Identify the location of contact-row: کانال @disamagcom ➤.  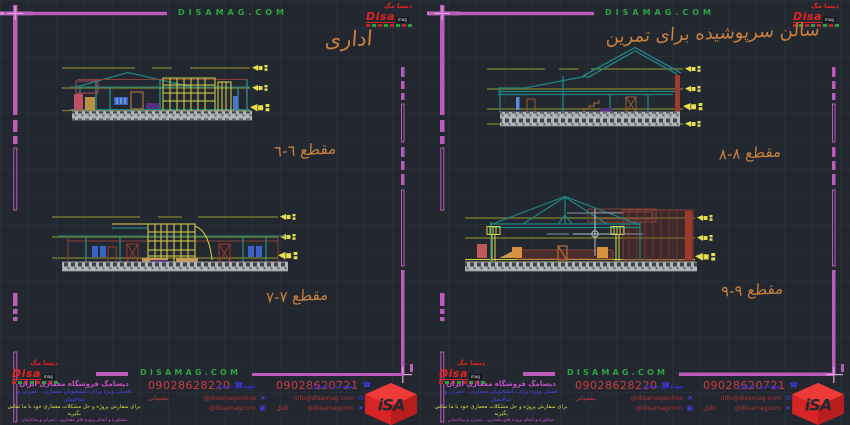
(320, 408).